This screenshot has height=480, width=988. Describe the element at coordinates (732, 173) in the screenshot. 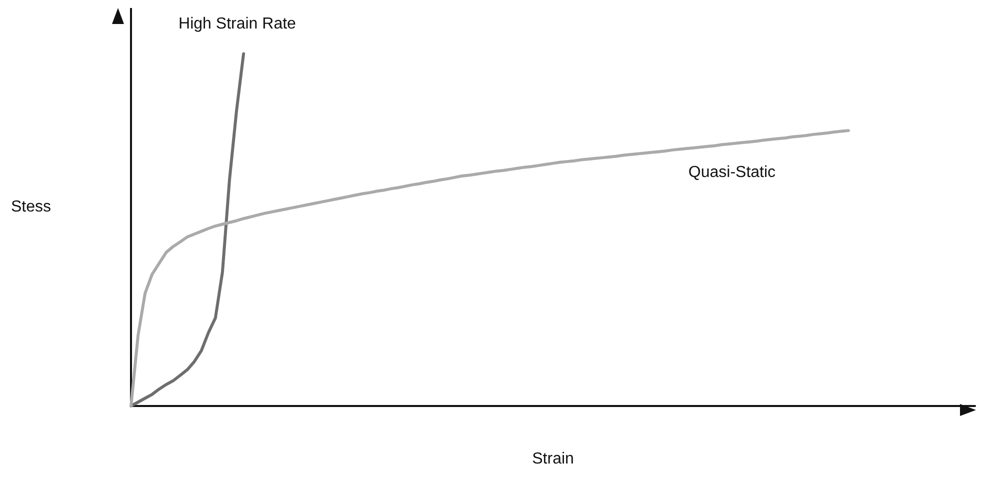

I see `series-label: Quasi-Static` at that location.